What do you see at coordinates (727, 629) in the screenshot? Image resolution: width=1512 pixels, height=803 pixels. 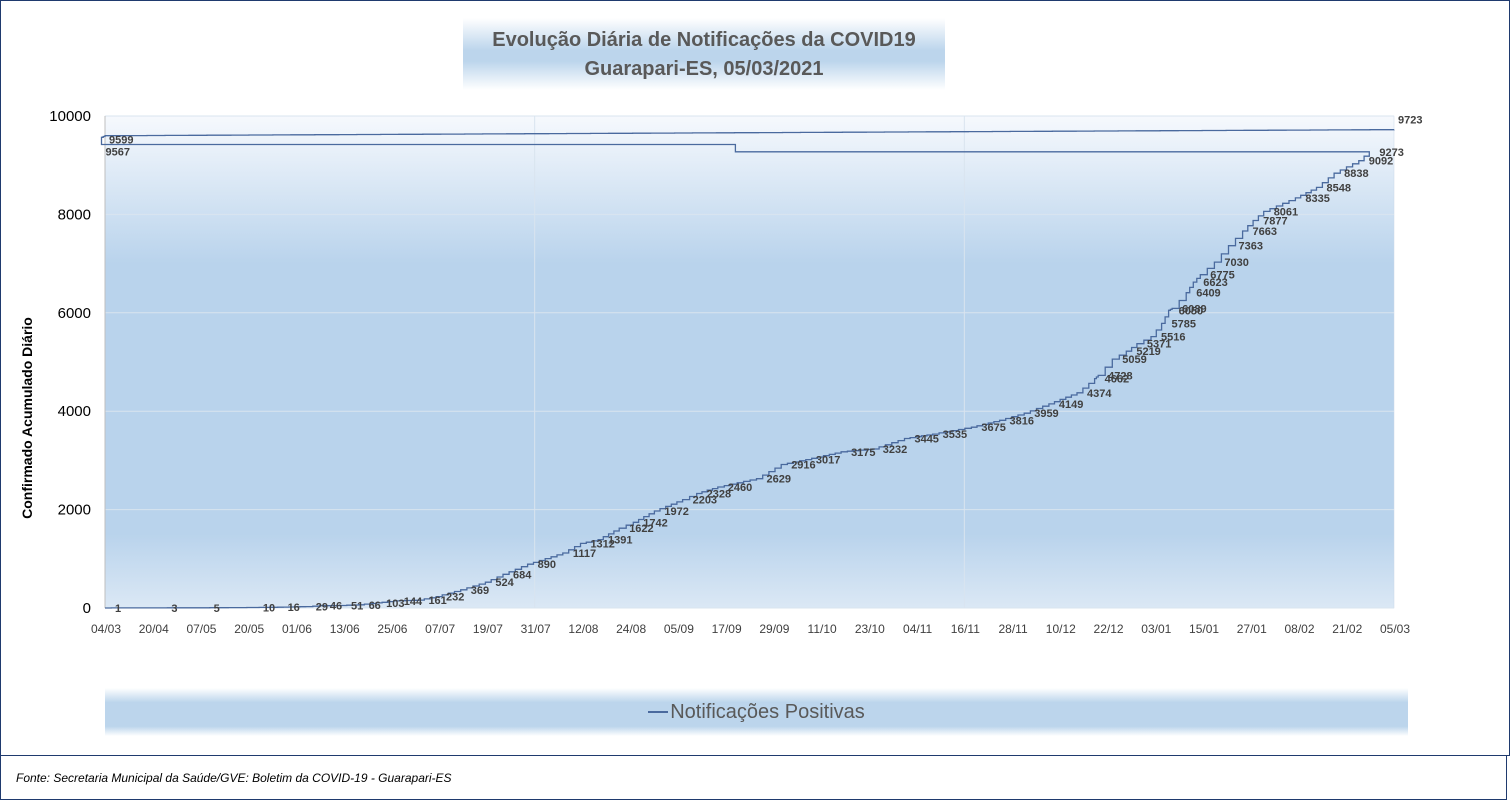 I see `x-tick-label: 17/09` at bounding box center [727, 629].